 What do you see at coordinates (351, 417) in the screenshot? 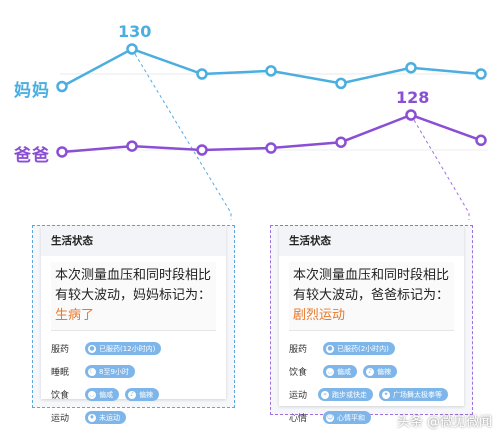
I see `tag-text: 心情平和` at bounding box center [351, 417].